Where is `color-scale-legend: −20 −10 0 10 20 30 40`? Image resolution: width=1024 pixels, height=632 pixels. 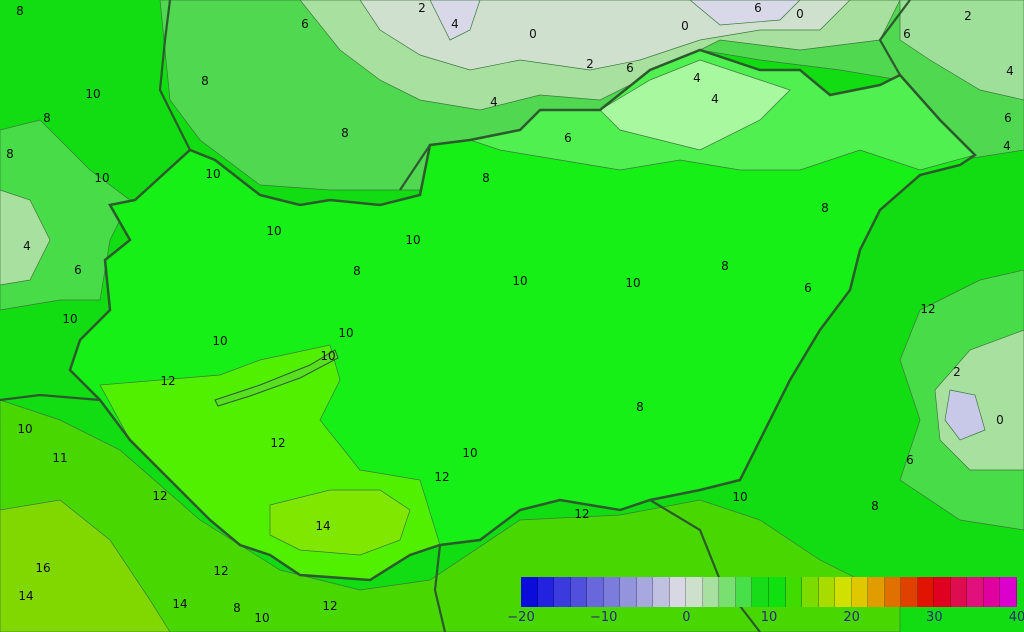 color-scale-legend: −20 −10 0 10 20 30 40 is located at coordinates (765, 603).